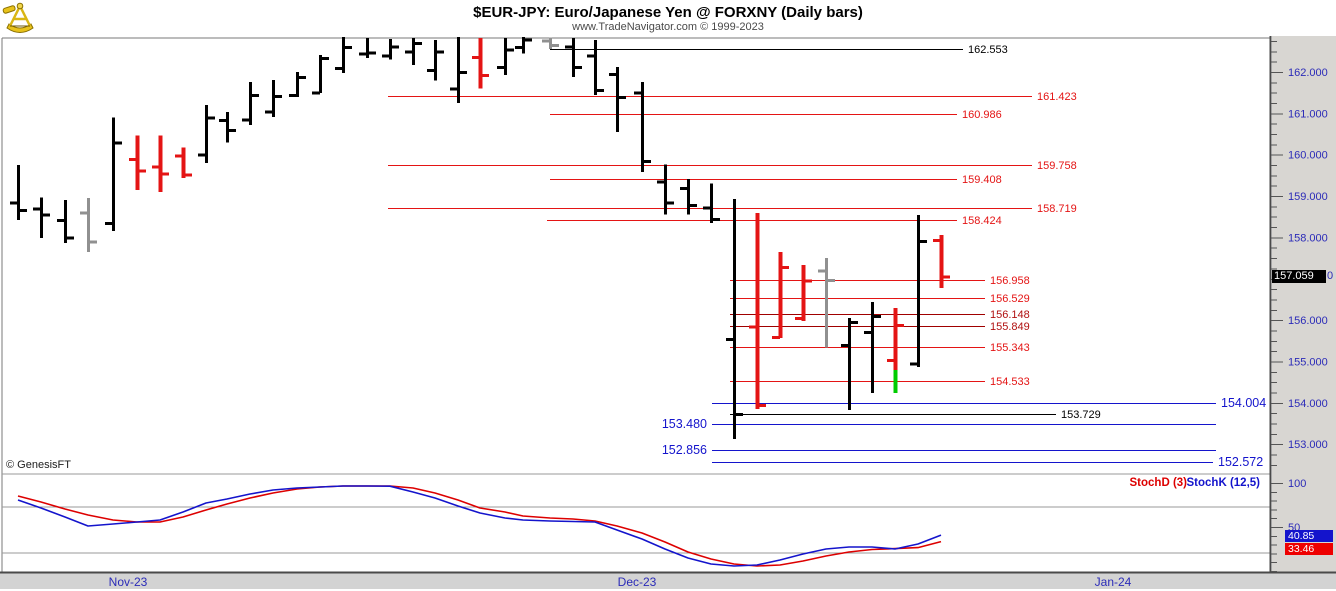  I want to click on date-label: Jan-24, so click(1113, 582).